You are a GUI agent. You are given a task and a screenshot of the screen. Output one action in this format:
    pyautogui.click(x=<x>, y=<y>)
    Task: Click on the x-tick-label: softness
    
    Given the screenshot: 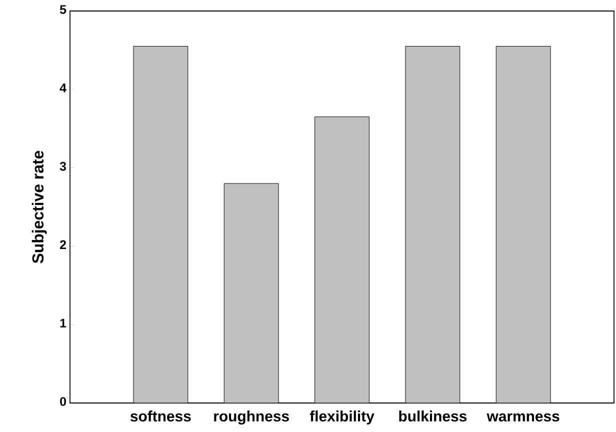 What is the action you would take?
    pyautogui.click(x=160, y=416)
    